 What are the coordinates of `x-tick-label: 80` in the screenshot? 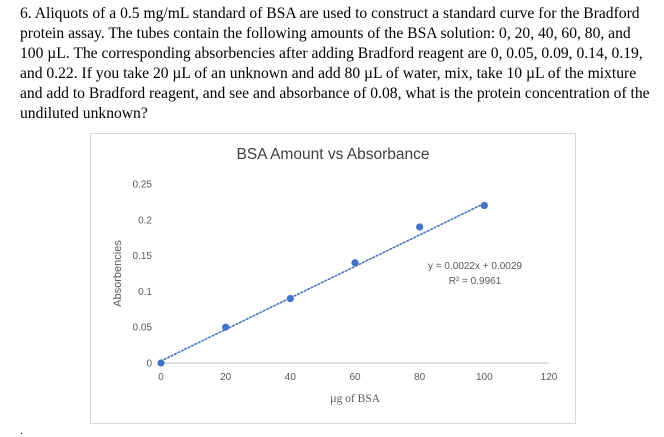 It's located at (420, 377).